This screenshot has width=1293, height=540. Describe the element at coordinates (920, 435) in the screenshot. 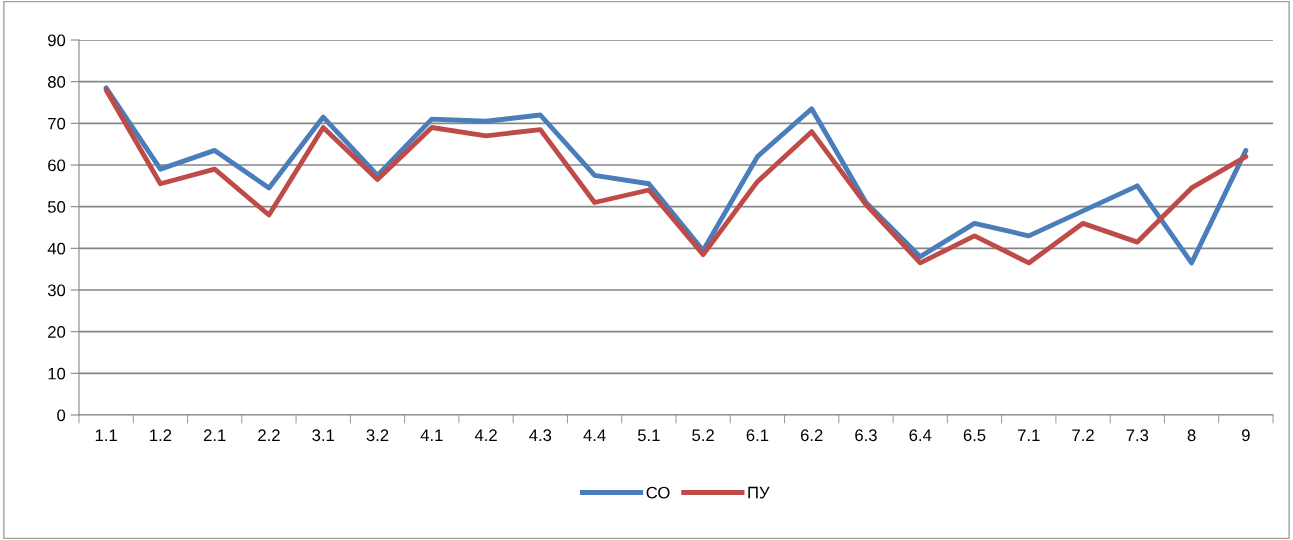

I see `x-tick-label: 6.4` at that location.